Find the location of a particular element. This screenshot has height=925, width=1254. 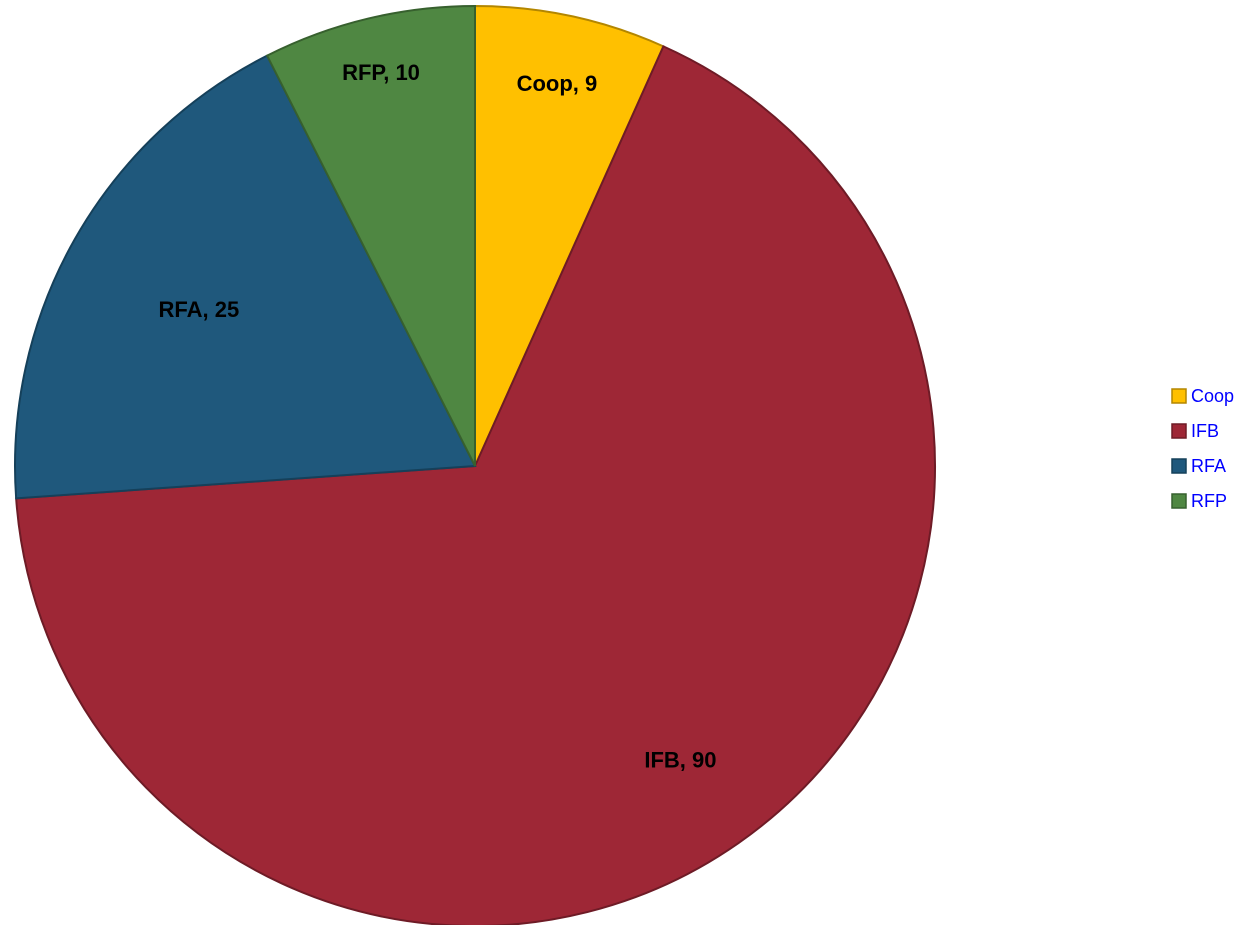

legend-swatch-coop is located at coordinates (1179, 396).